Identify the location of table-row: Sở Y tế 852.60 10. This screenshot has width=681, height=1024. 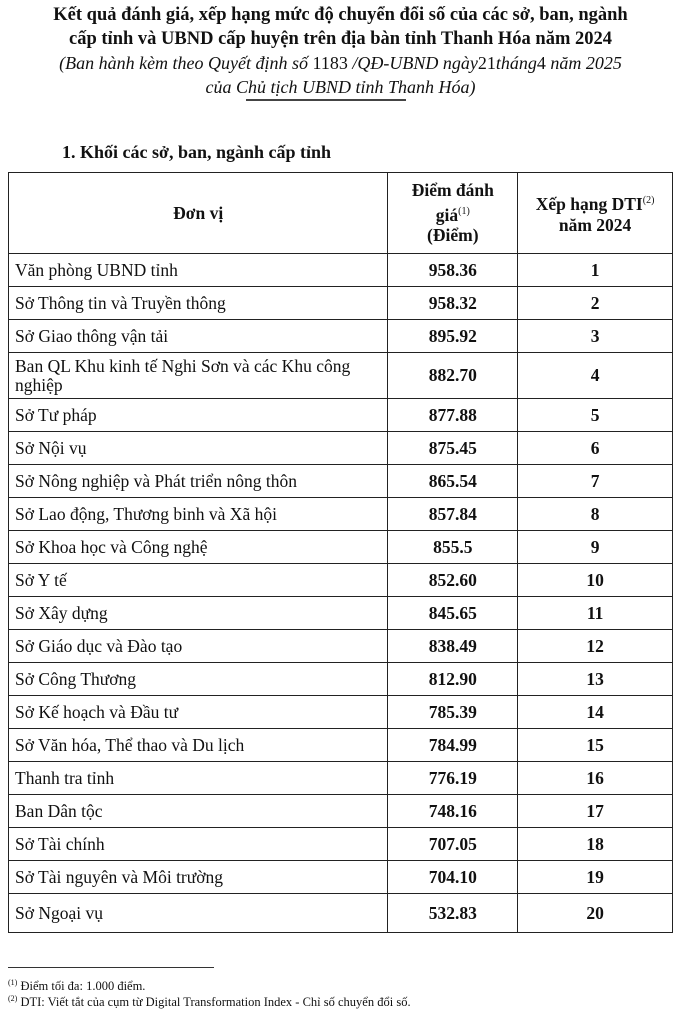
(340, 580).